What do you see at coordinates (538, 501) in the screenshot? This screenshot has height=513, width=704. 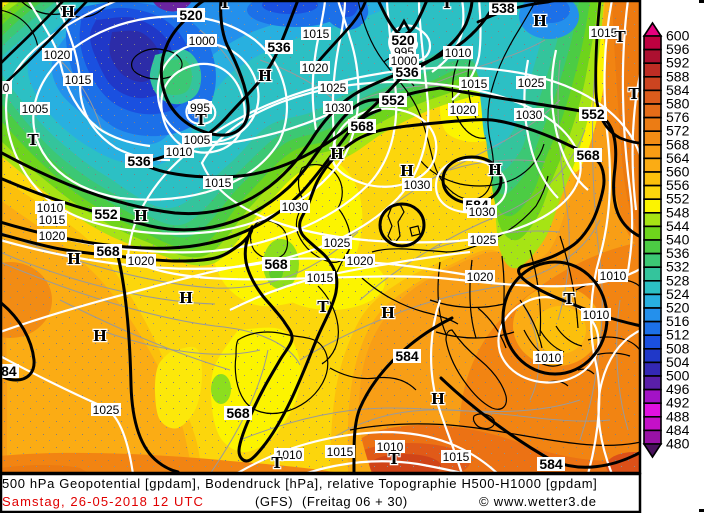 I see `svg-text: © www.wetter3.de` at bounding box center [538, 501].